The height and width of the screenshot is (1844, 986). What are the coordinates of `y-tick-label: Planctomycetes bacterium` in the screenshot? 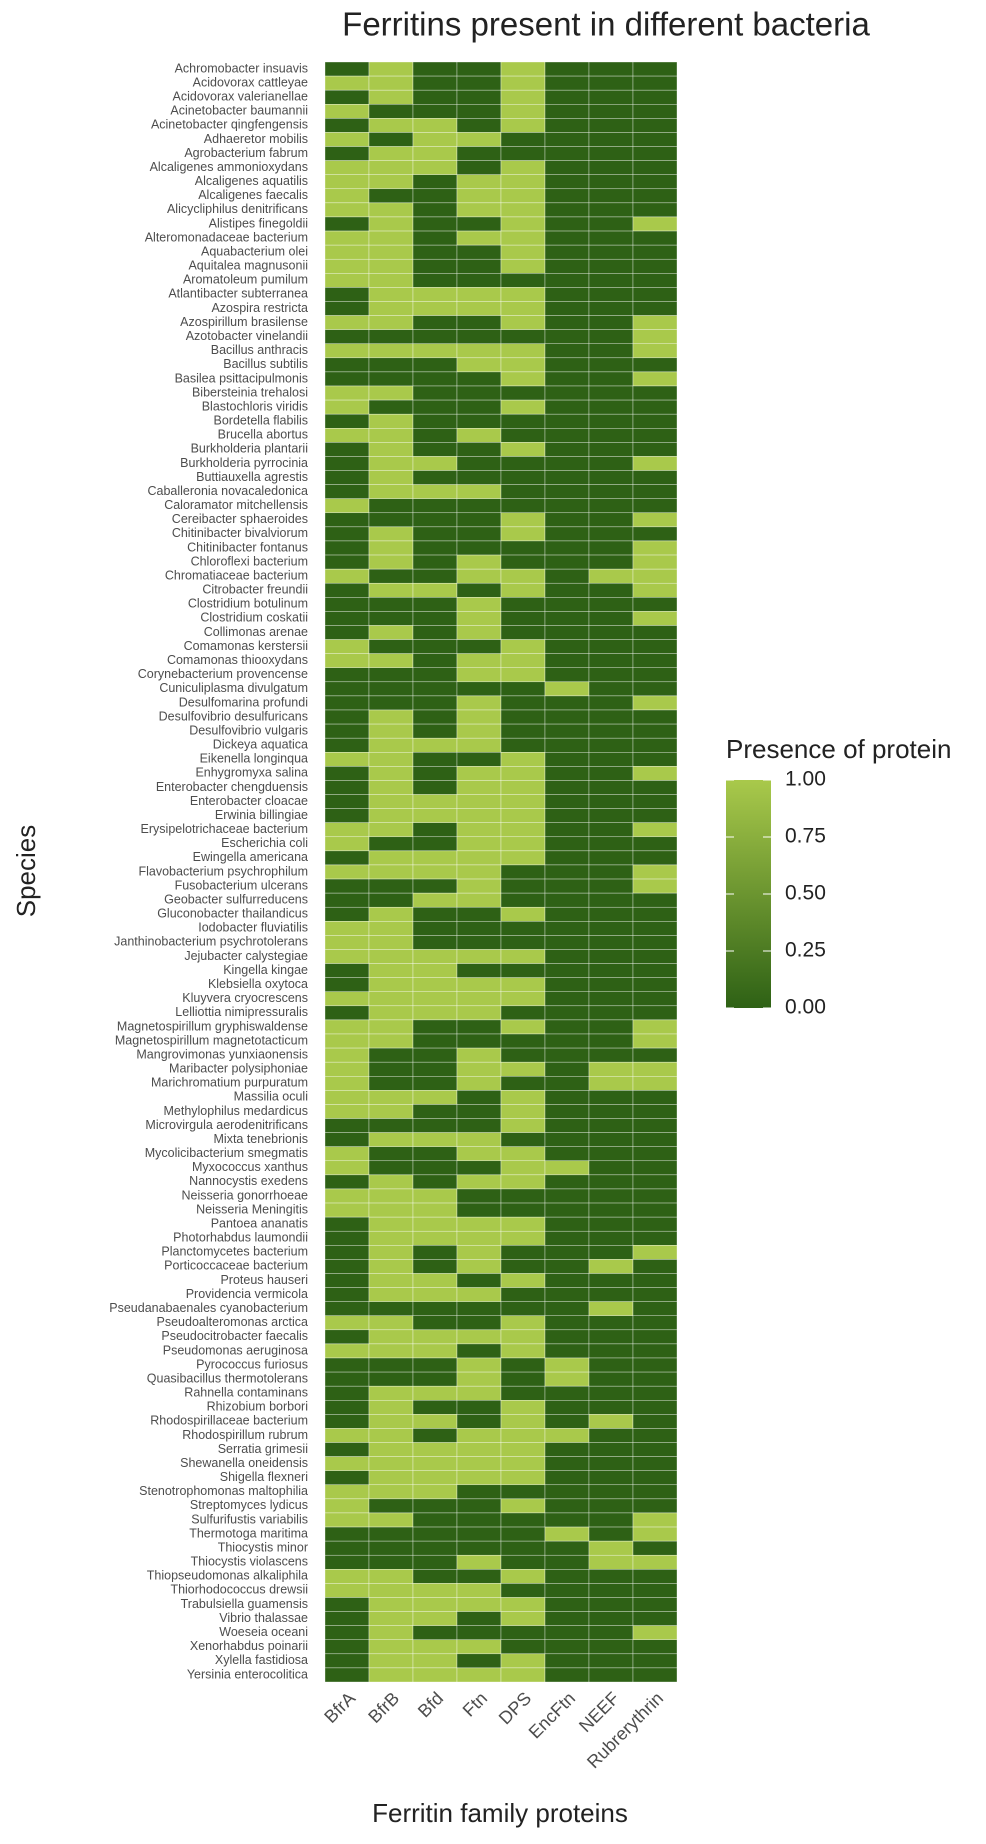 It's located at (234, 1252).